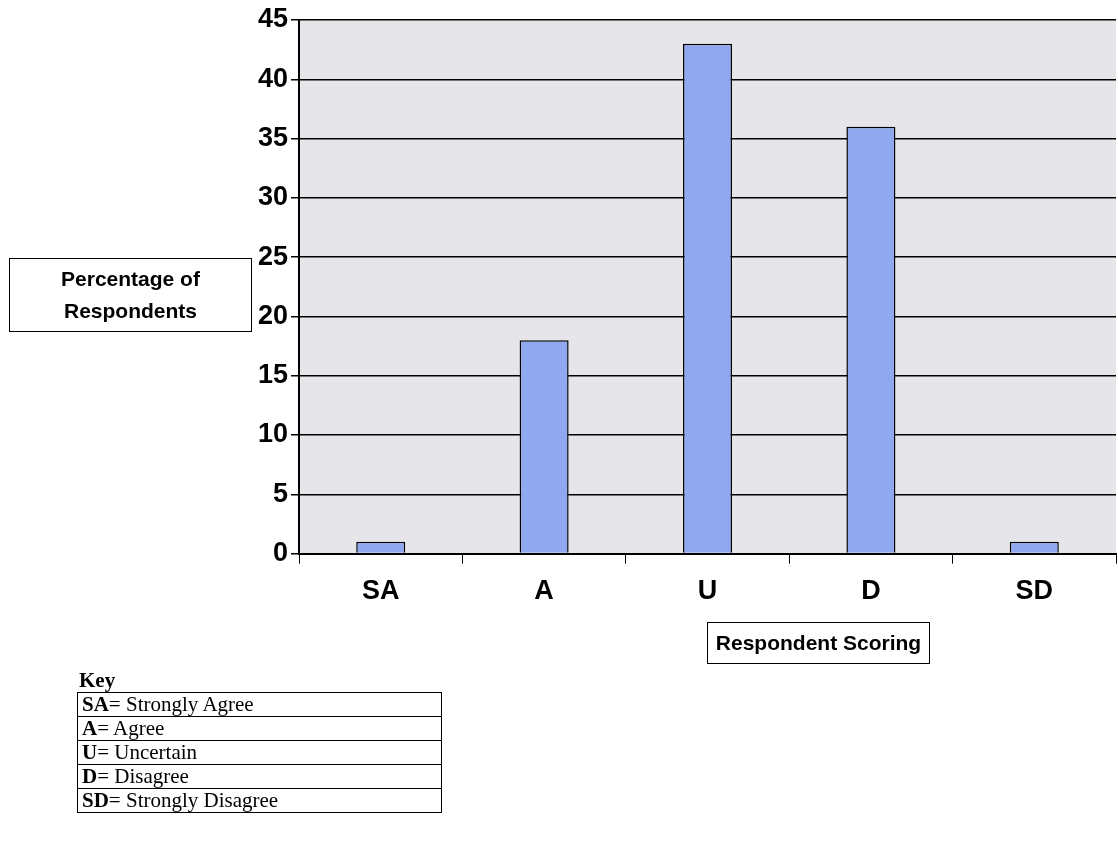 The height and width of the screenshot is (851, 1118). I want to click on y-axis-title: Percentage of Respondents, so click(130, 295).